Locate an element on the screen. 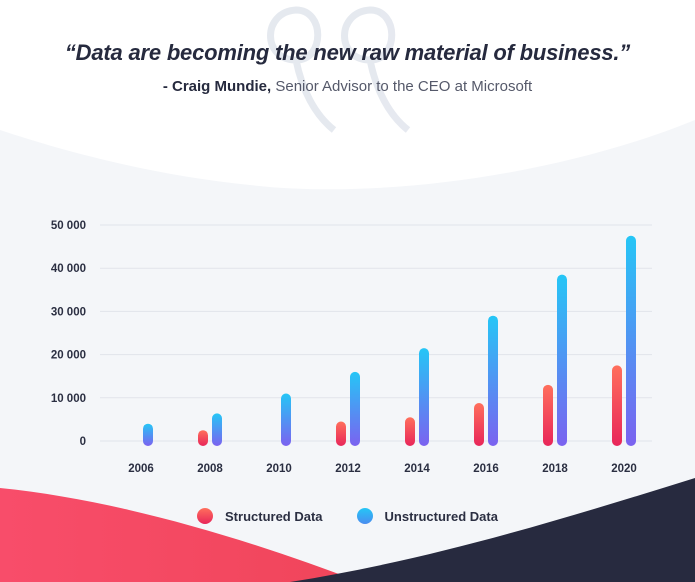  x-tick-label: 2016 is located at coordinates (486, 469).